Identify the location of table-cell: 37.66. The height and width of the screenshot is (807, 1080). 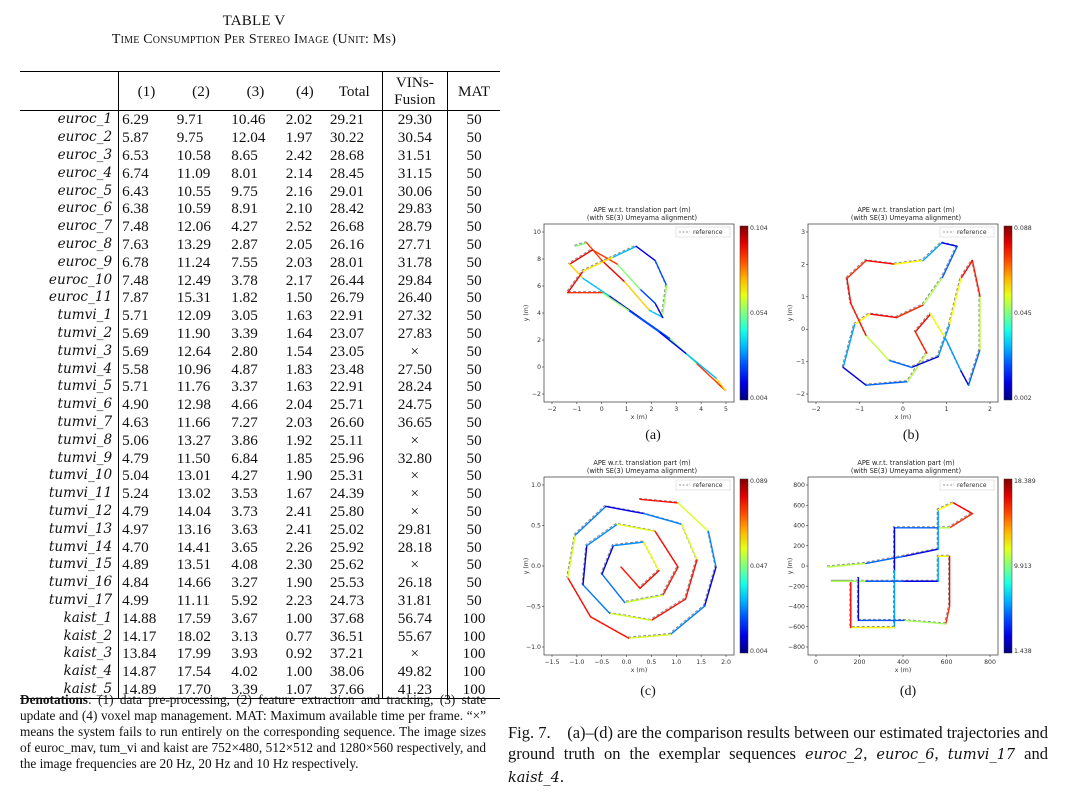
(347, 689).